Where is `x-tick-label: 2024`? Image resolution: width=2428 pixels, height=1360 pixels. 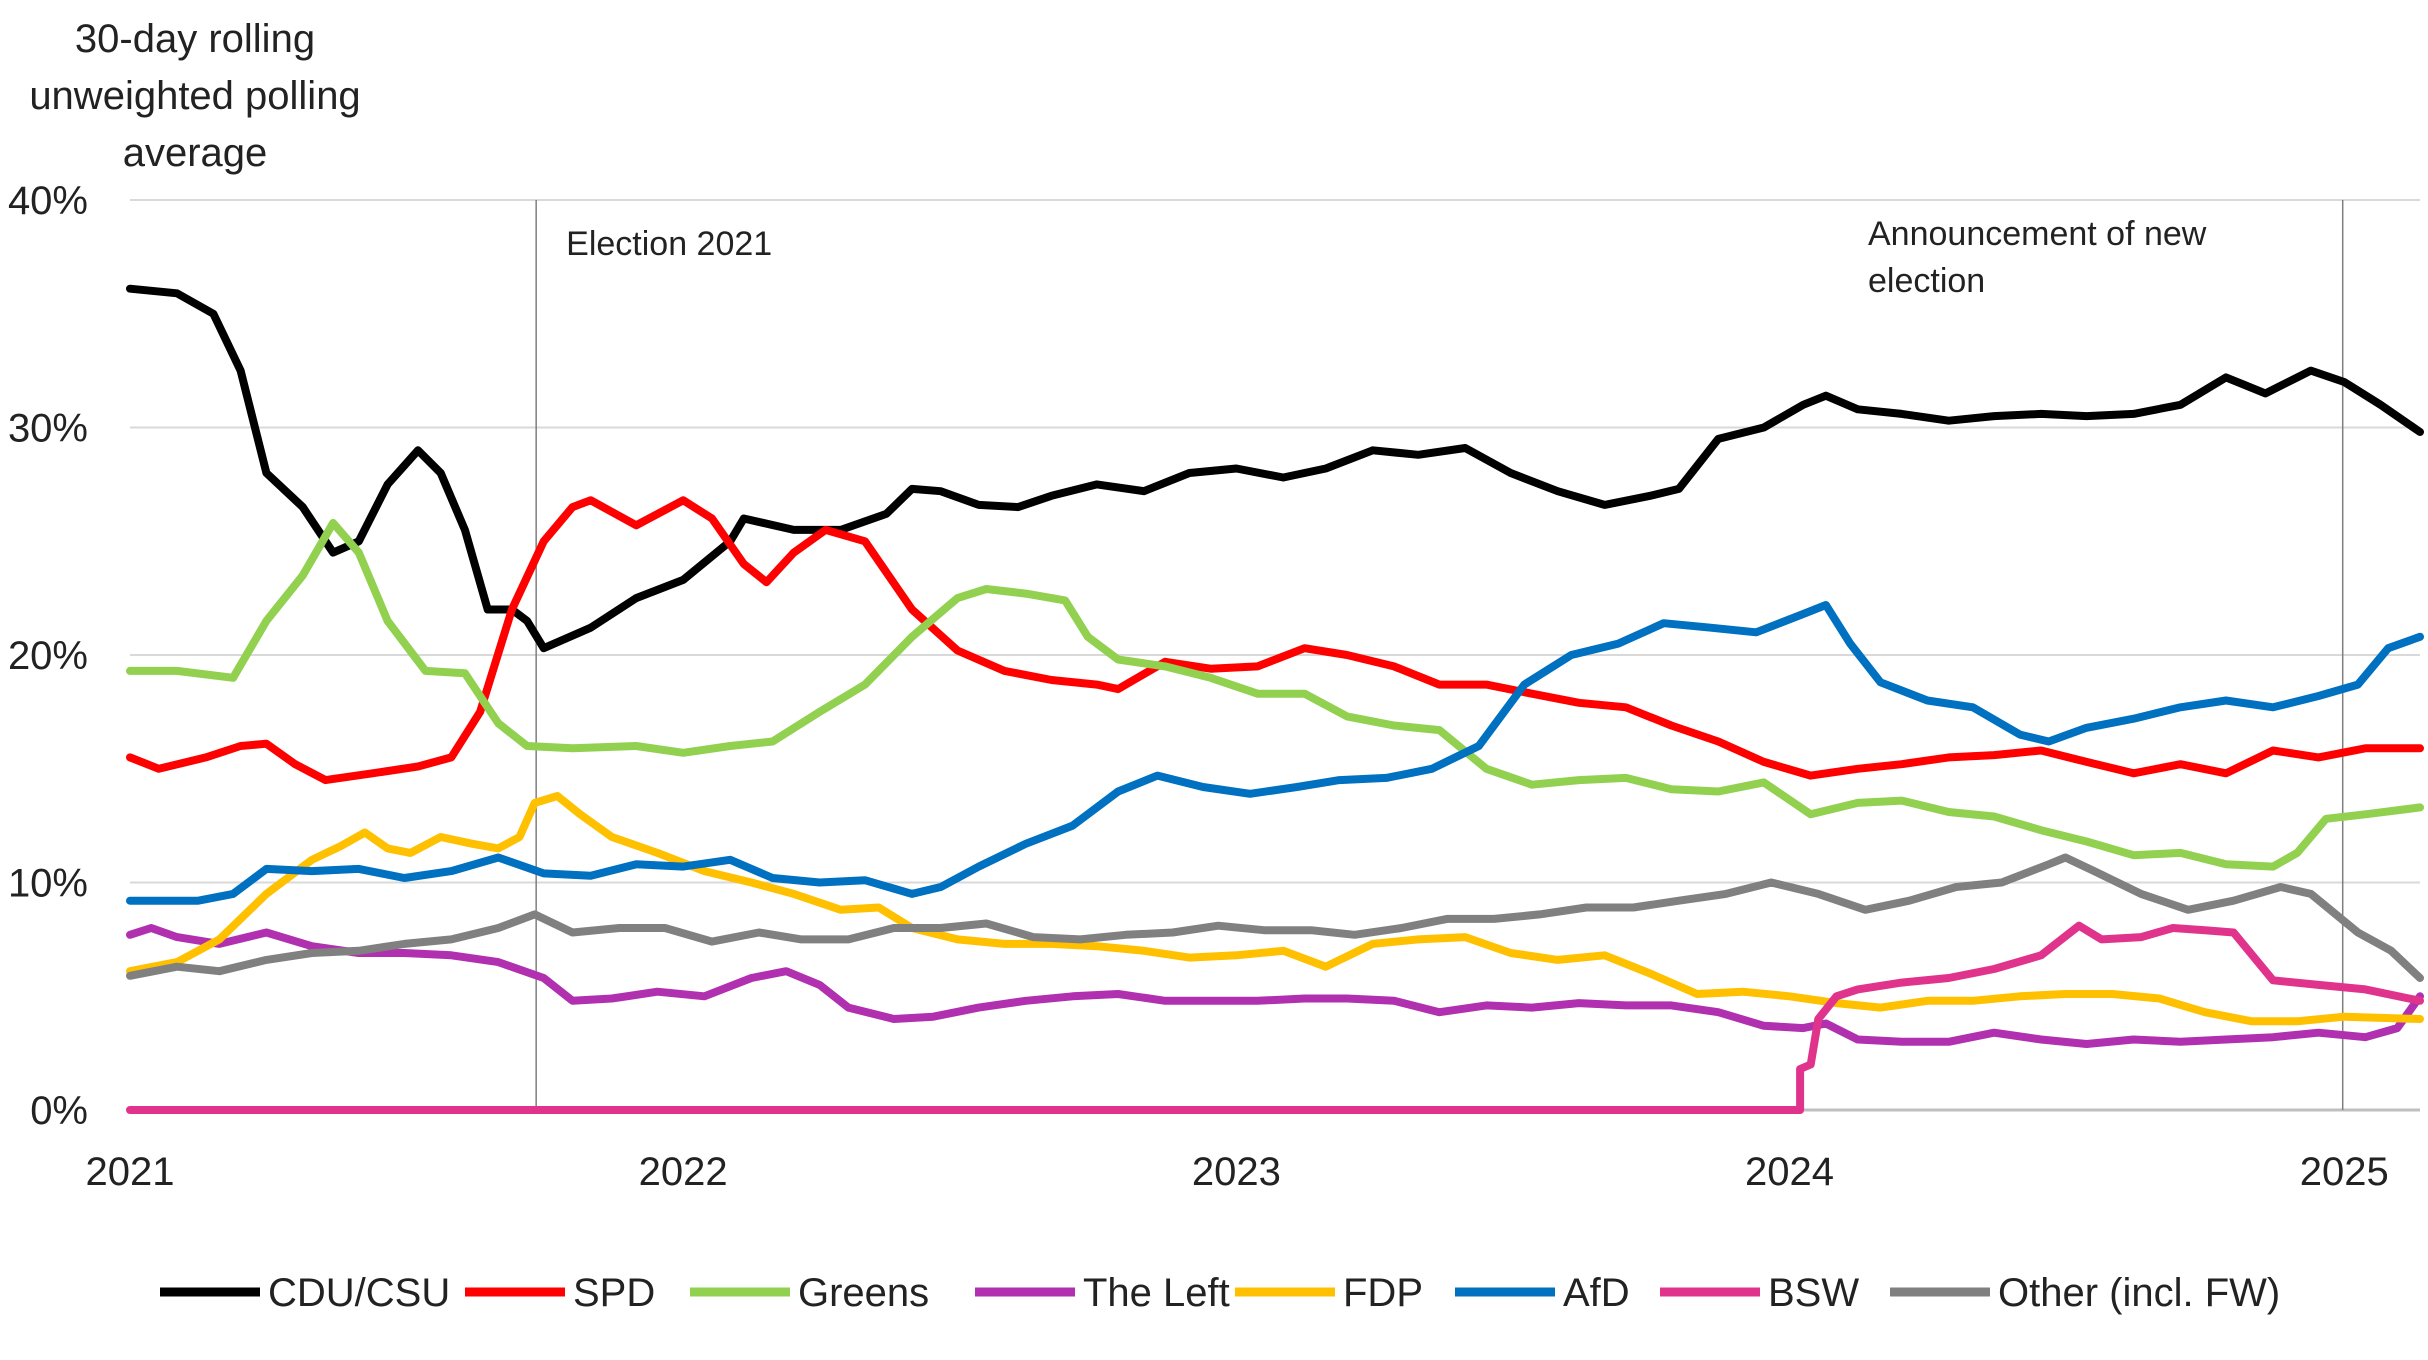
x-tick-label: 2024 is located at coordinates (1789, 1172).